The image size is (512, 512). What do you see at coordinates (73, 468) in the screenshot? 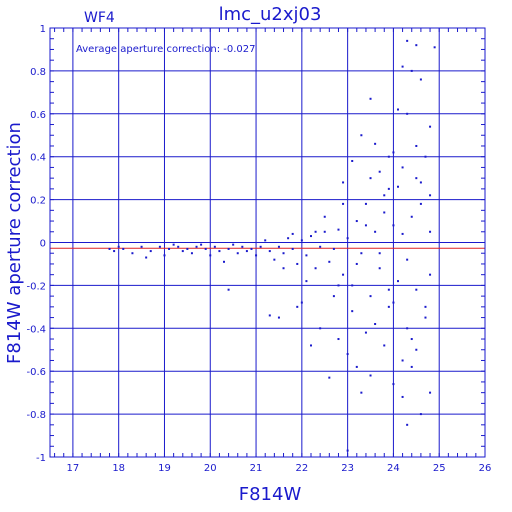
I see `x-tick-label: 17` at bounding box center [73, 468].